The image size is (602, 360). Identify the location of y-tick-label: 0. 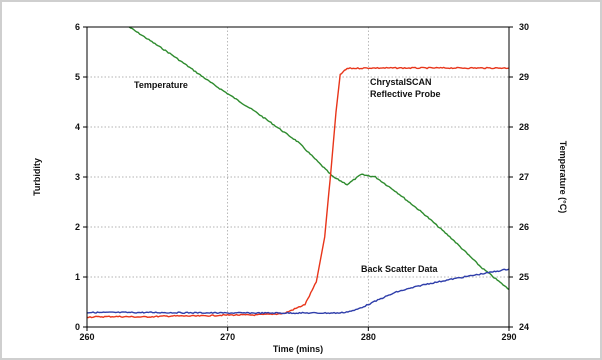
(77, 327).